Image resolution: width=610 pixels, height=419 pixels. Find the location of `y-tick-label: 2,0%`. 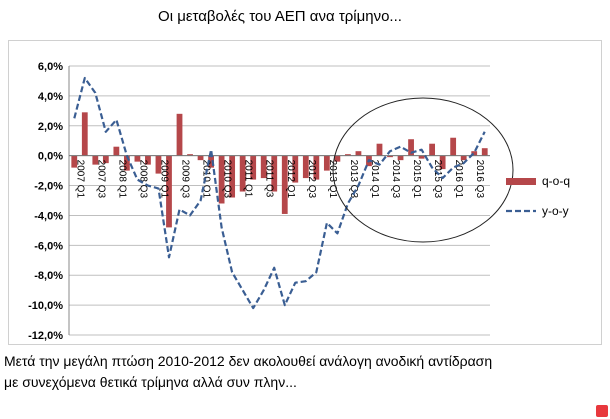

y-tick-label: 2,0% is located at coordinates (50, 127).